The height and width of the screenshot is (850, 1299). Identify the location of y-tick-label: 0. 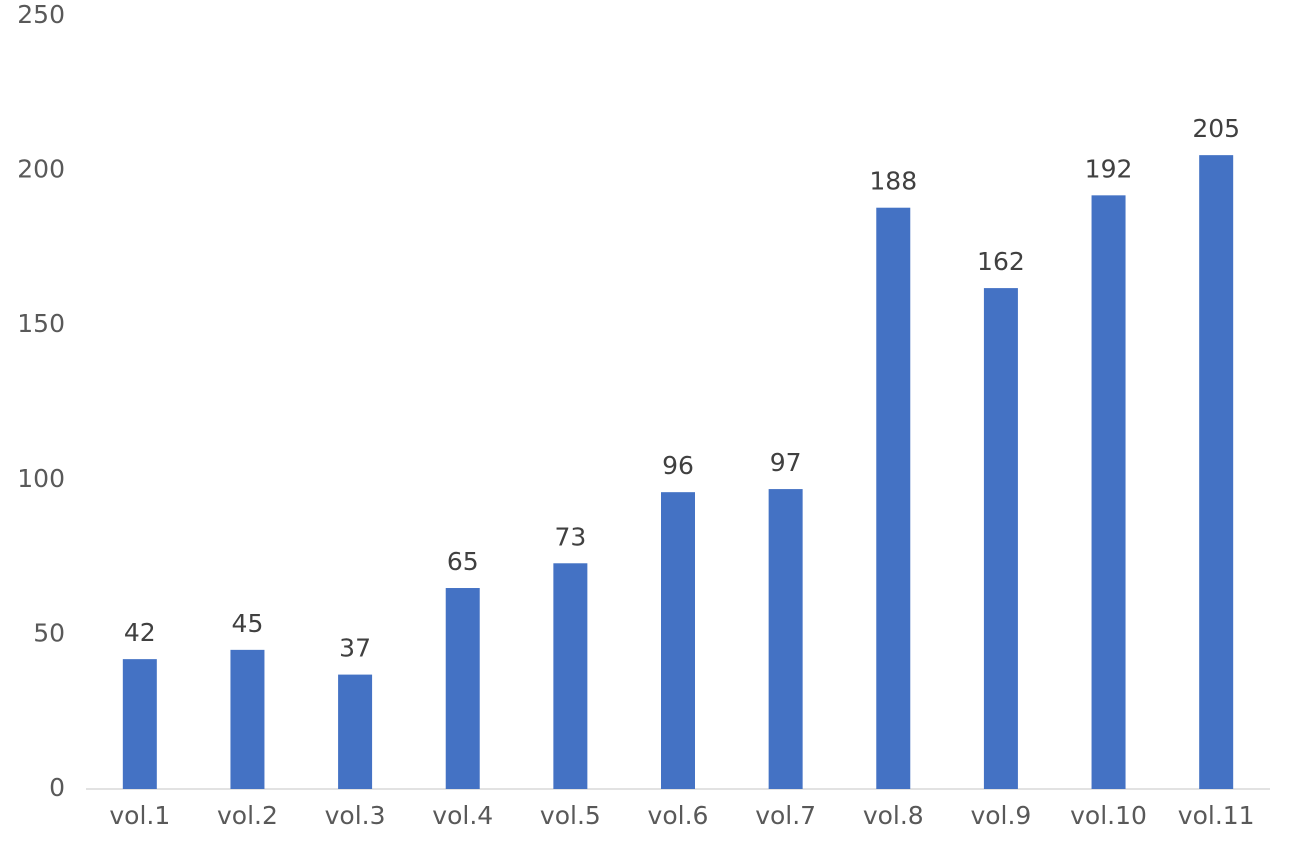
(57, 787).